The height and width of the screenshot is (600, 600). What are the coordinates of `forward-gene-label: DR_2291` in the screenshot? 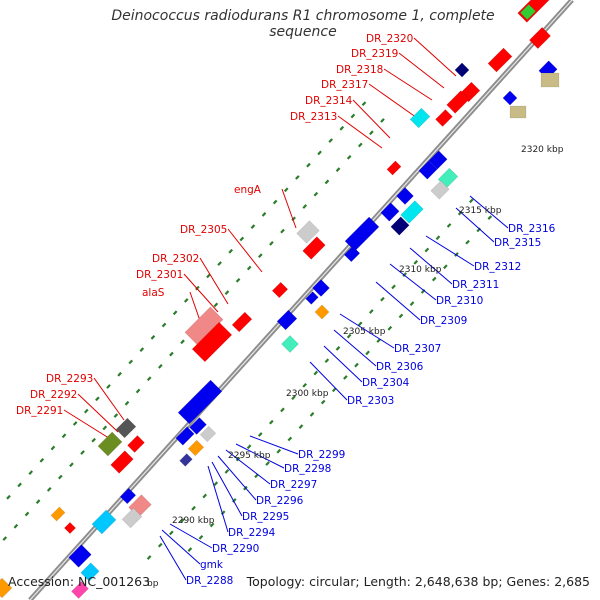 It's located at (39, 411).